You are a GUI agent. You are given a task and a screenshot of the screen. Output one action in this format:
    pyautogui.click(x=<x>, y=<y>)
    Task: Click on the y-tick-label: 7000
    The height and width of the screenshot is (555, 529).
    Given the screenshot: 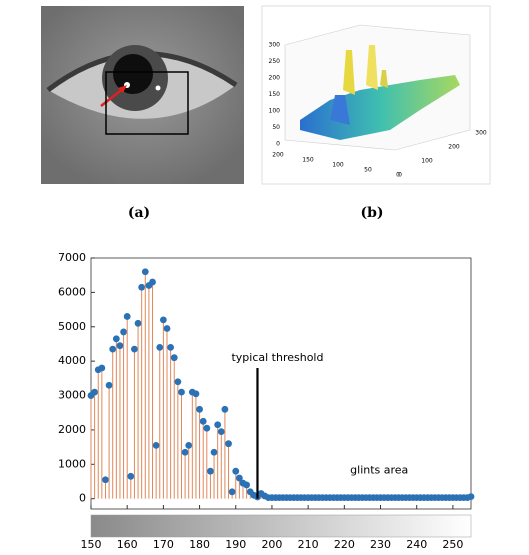 What is the action you would take?
    pyautogui.click(x=72, y=257)
    